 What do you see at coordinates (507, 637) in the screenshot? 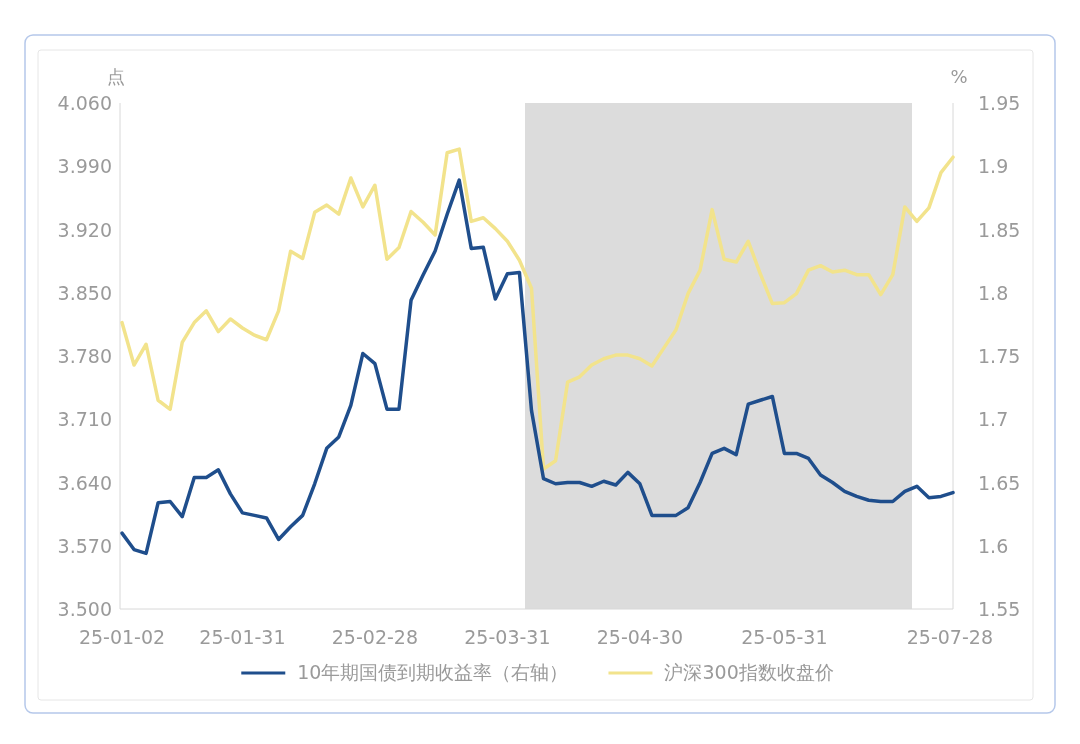
I see `x-tick-label: 25-03-31` at bounding box center [507, 637].